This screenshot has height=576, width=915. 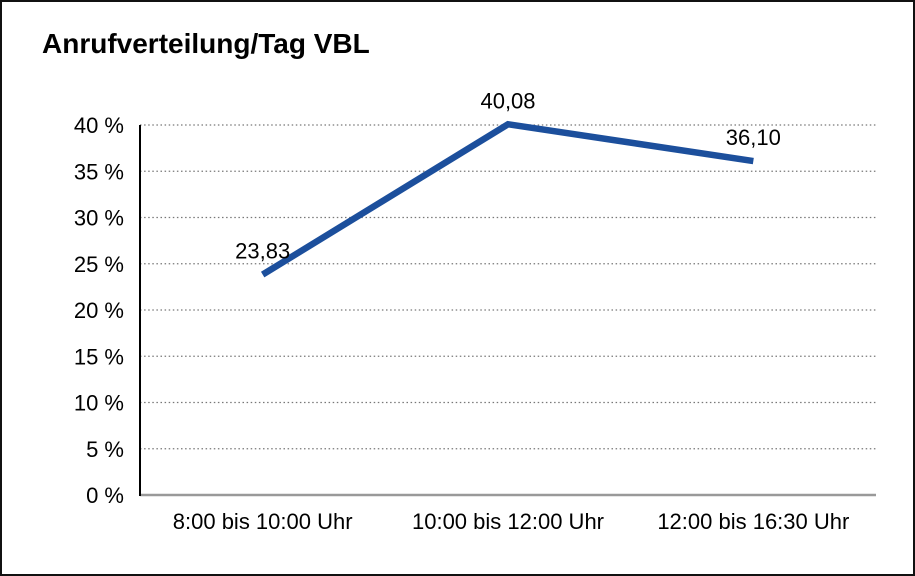 What do you see at coordinates (99, 356) in the screenshot?
I see `y-tick-label: 15 %` at bounding box center [99, 356].